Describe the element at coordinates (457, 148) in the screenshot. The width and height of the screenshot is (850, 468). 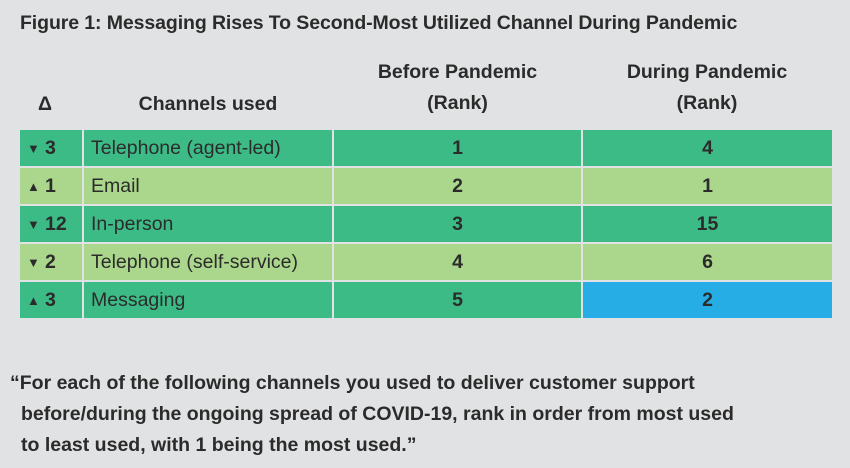
I see `before-rank-cell: 1` at that location.